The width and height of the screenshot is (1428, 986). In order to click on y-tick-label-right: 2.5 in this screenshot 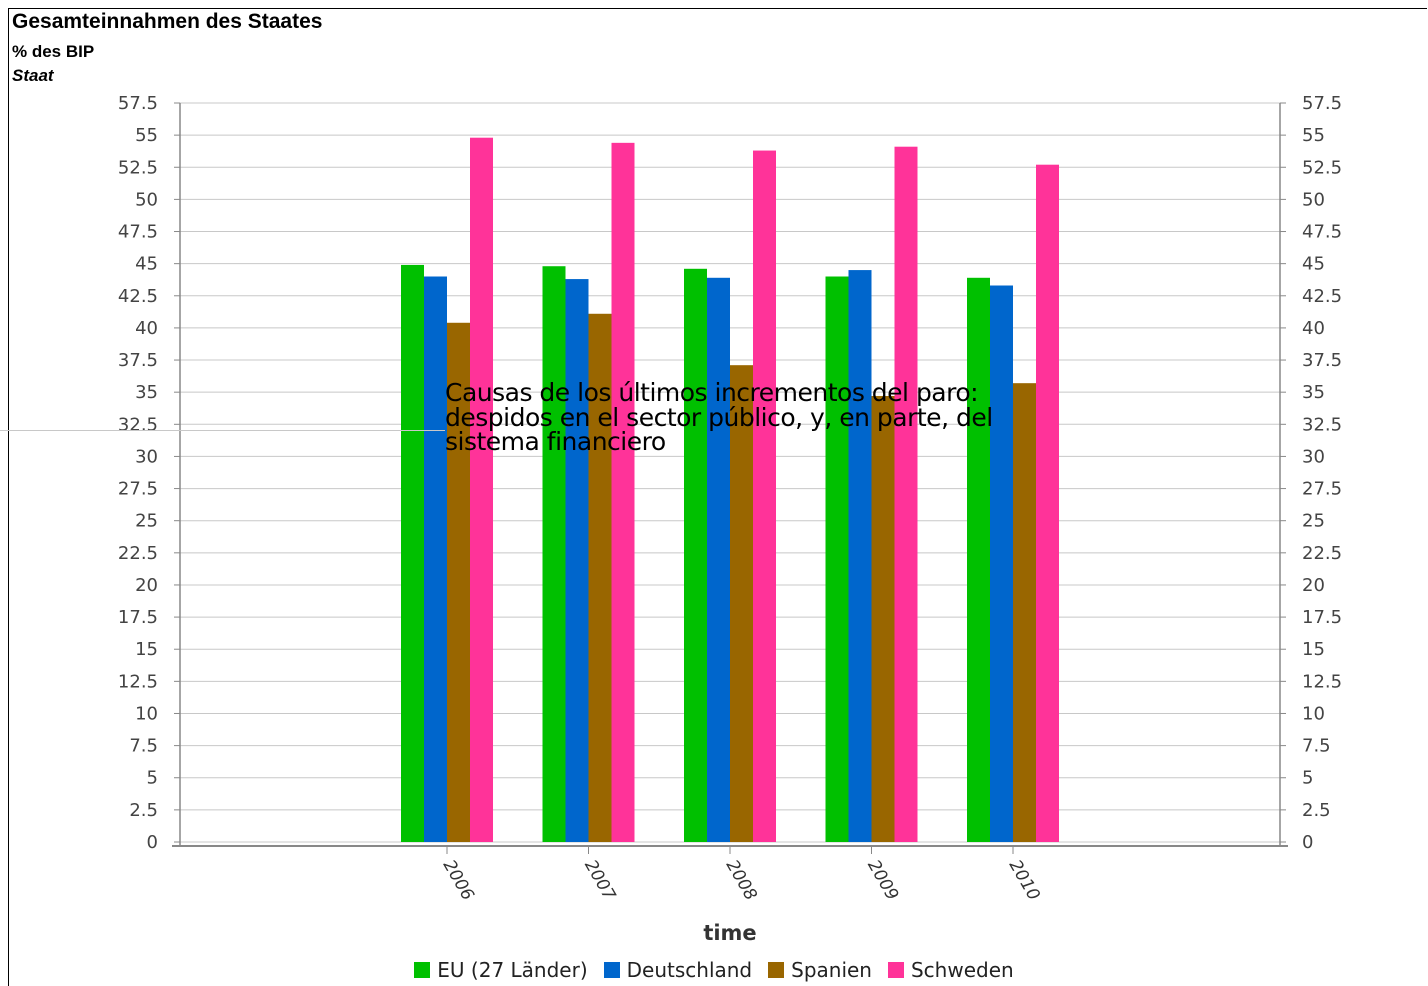, I will do `click(1316, 810)`.